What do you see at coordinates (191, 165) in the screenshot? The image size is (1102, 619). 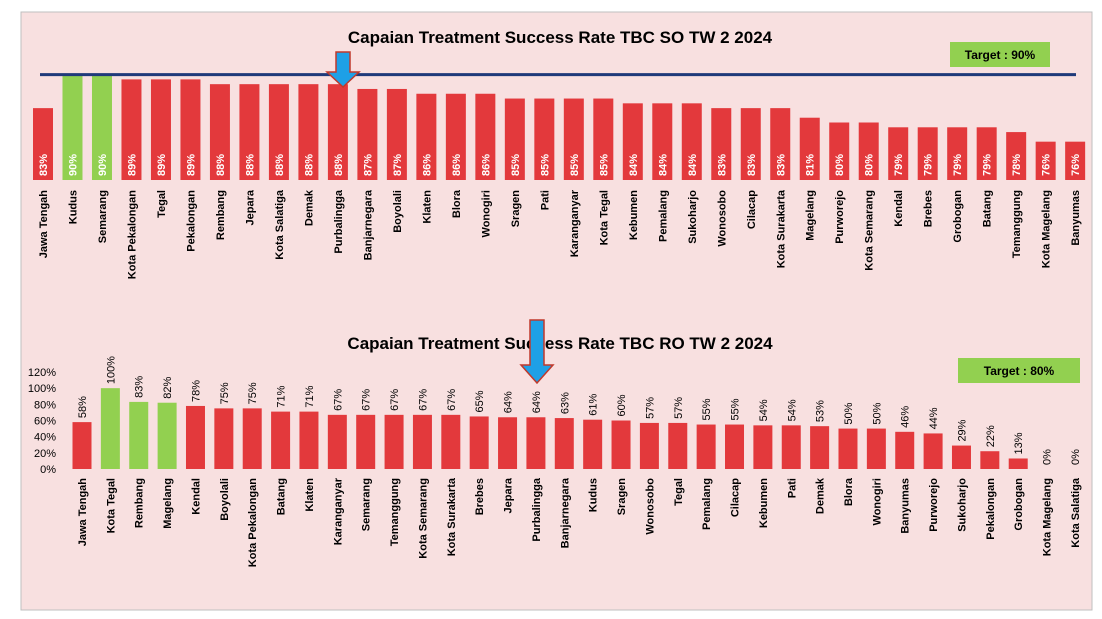 I see `value-label: 89%` at bounding box center [191, 165].